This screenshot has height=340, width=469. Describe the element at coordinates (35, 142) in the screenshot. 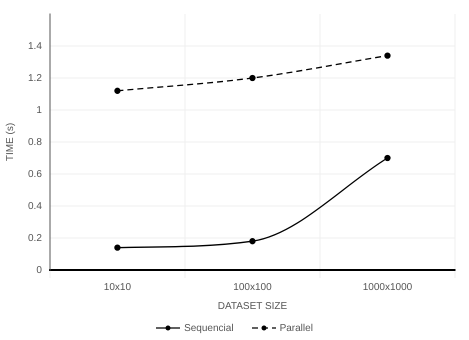

I see `y-tick-label: 0.8` at that location.